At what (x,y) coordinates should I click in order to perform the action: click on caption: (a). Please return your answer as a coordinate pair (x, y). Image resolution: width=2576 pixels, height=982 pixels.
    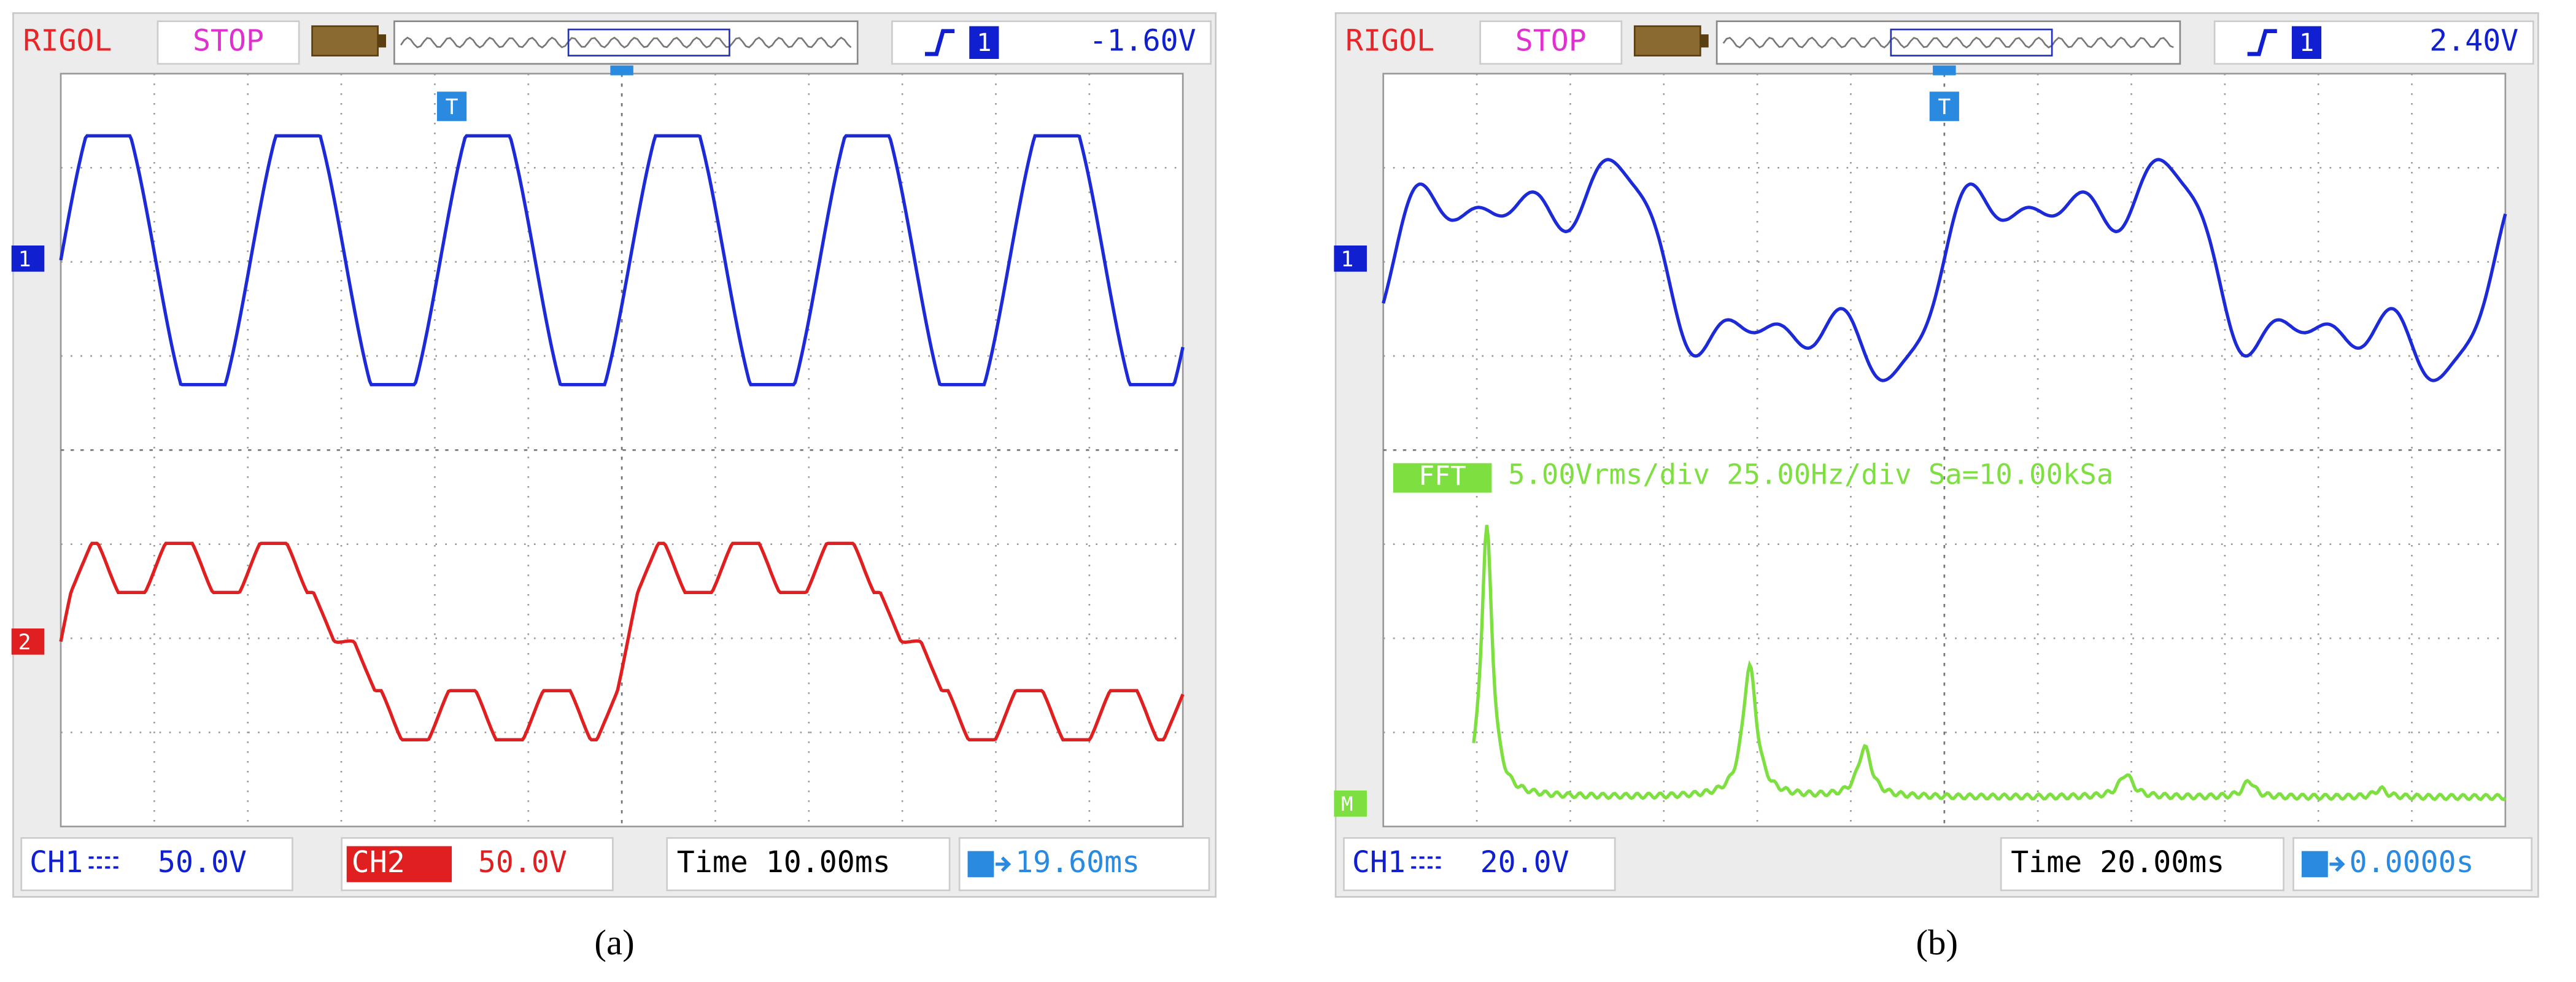
    Looking at the image, I should click on (614, 942).